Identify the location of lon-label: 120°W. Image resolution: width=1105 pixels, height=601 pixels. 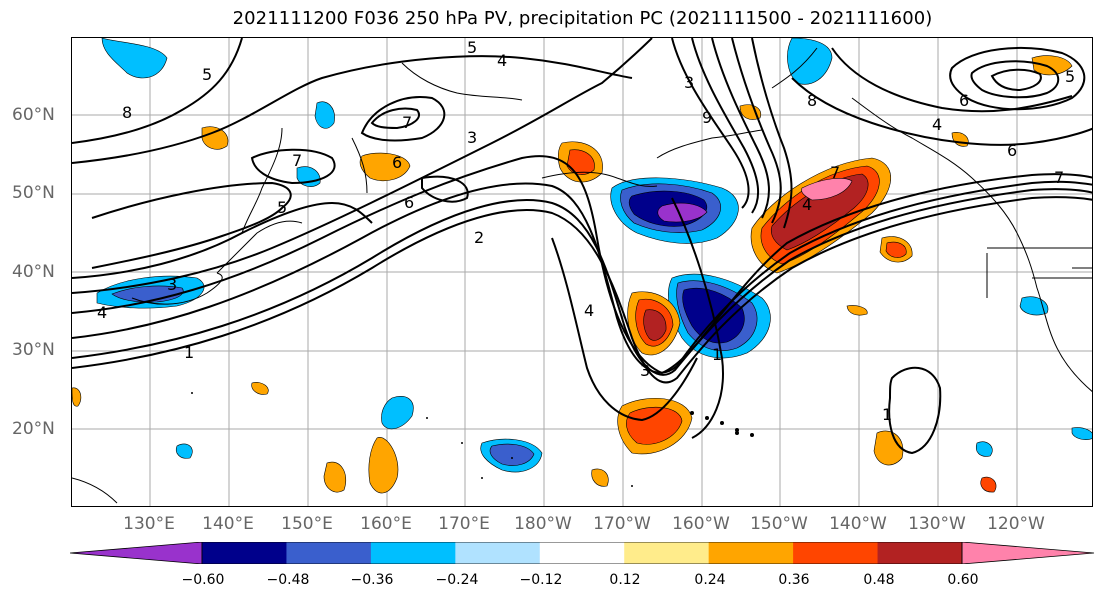
(1016, 524).